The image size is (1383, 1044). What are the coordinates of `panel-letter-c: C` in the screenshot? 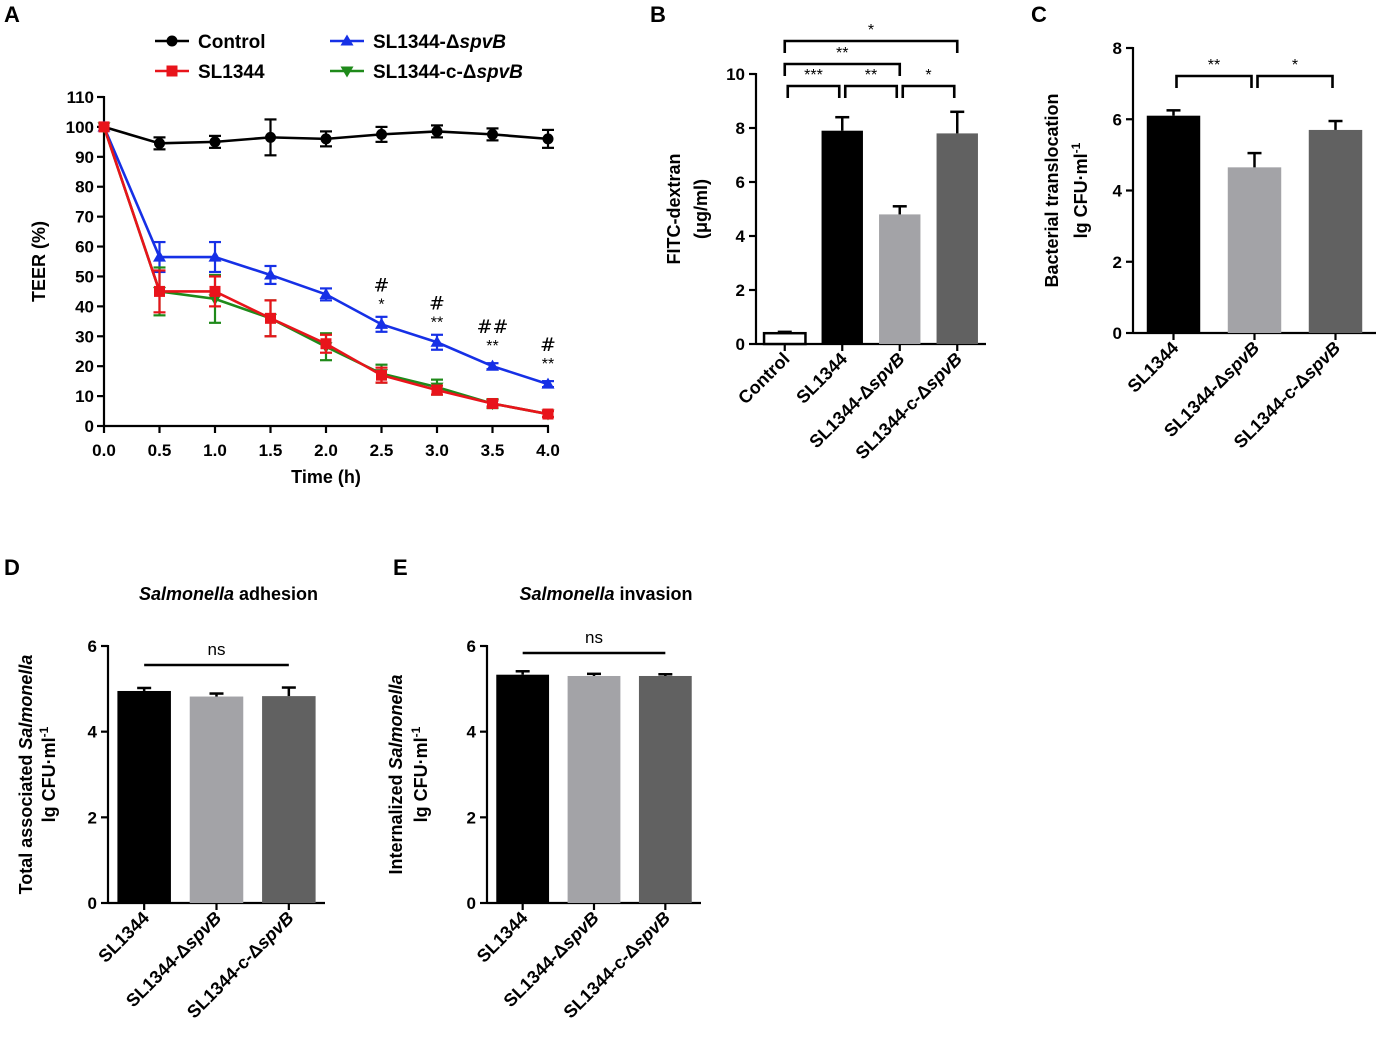 It's located at (1039, 14).